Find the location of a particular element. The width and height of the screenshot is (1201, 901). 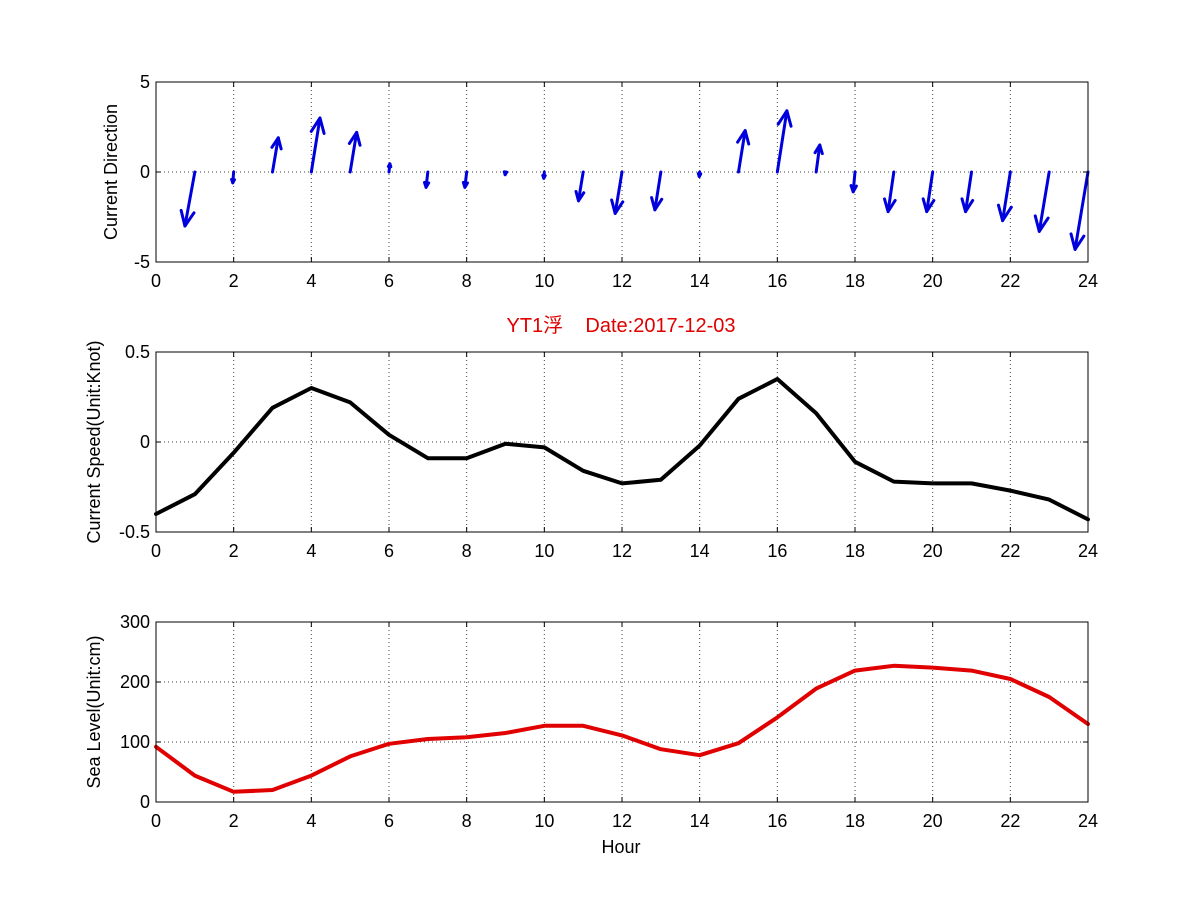

y-tick-label: -5 is located at coordinates (142, 262).